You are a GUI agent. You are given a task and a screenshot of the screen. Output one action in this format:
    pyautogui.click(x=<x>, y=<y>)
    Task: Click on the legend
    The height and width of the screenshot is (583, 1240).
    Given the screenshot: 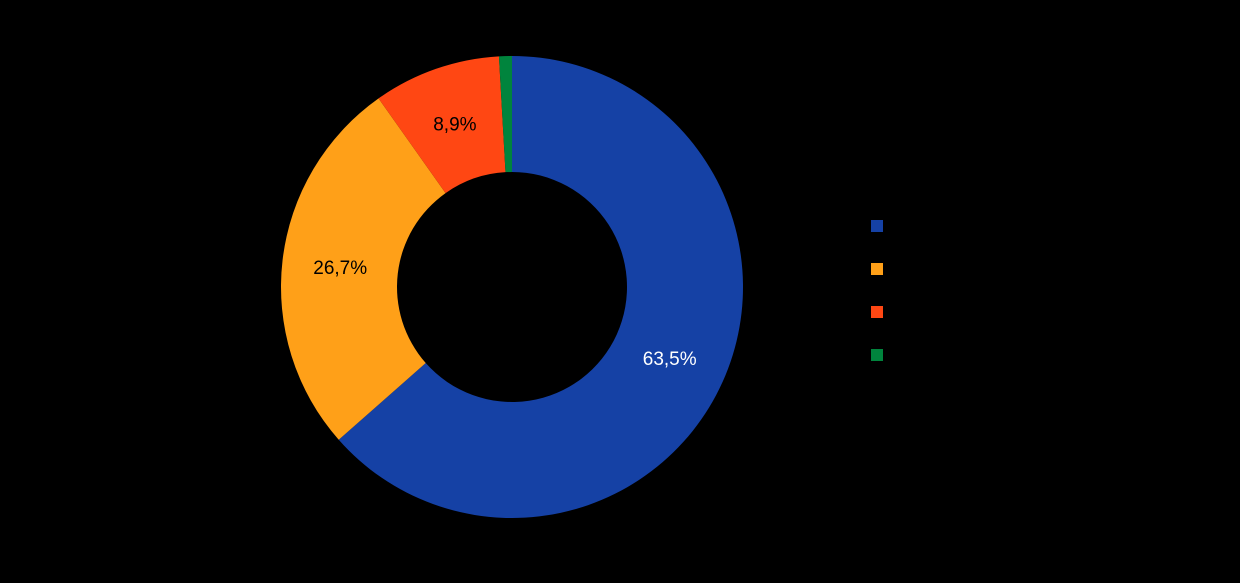 What is the action you would take?
    pyautogui.click(x=881, y=290)
    